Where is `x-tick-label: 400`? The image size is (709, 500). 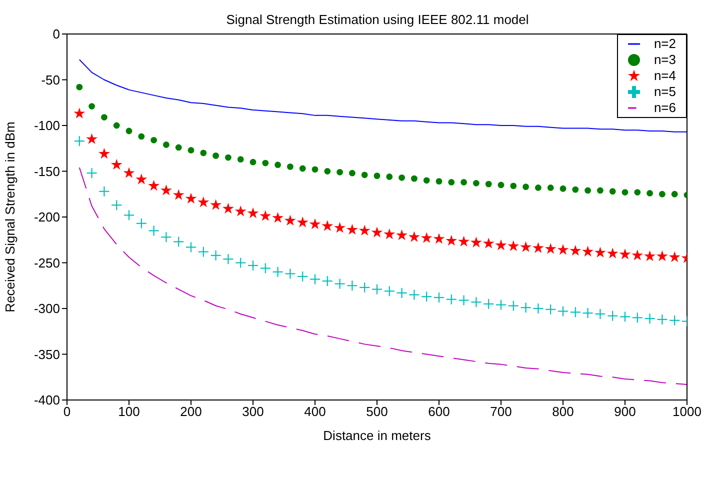 x-tick-label: 400 is located at coordinates (315, 412).